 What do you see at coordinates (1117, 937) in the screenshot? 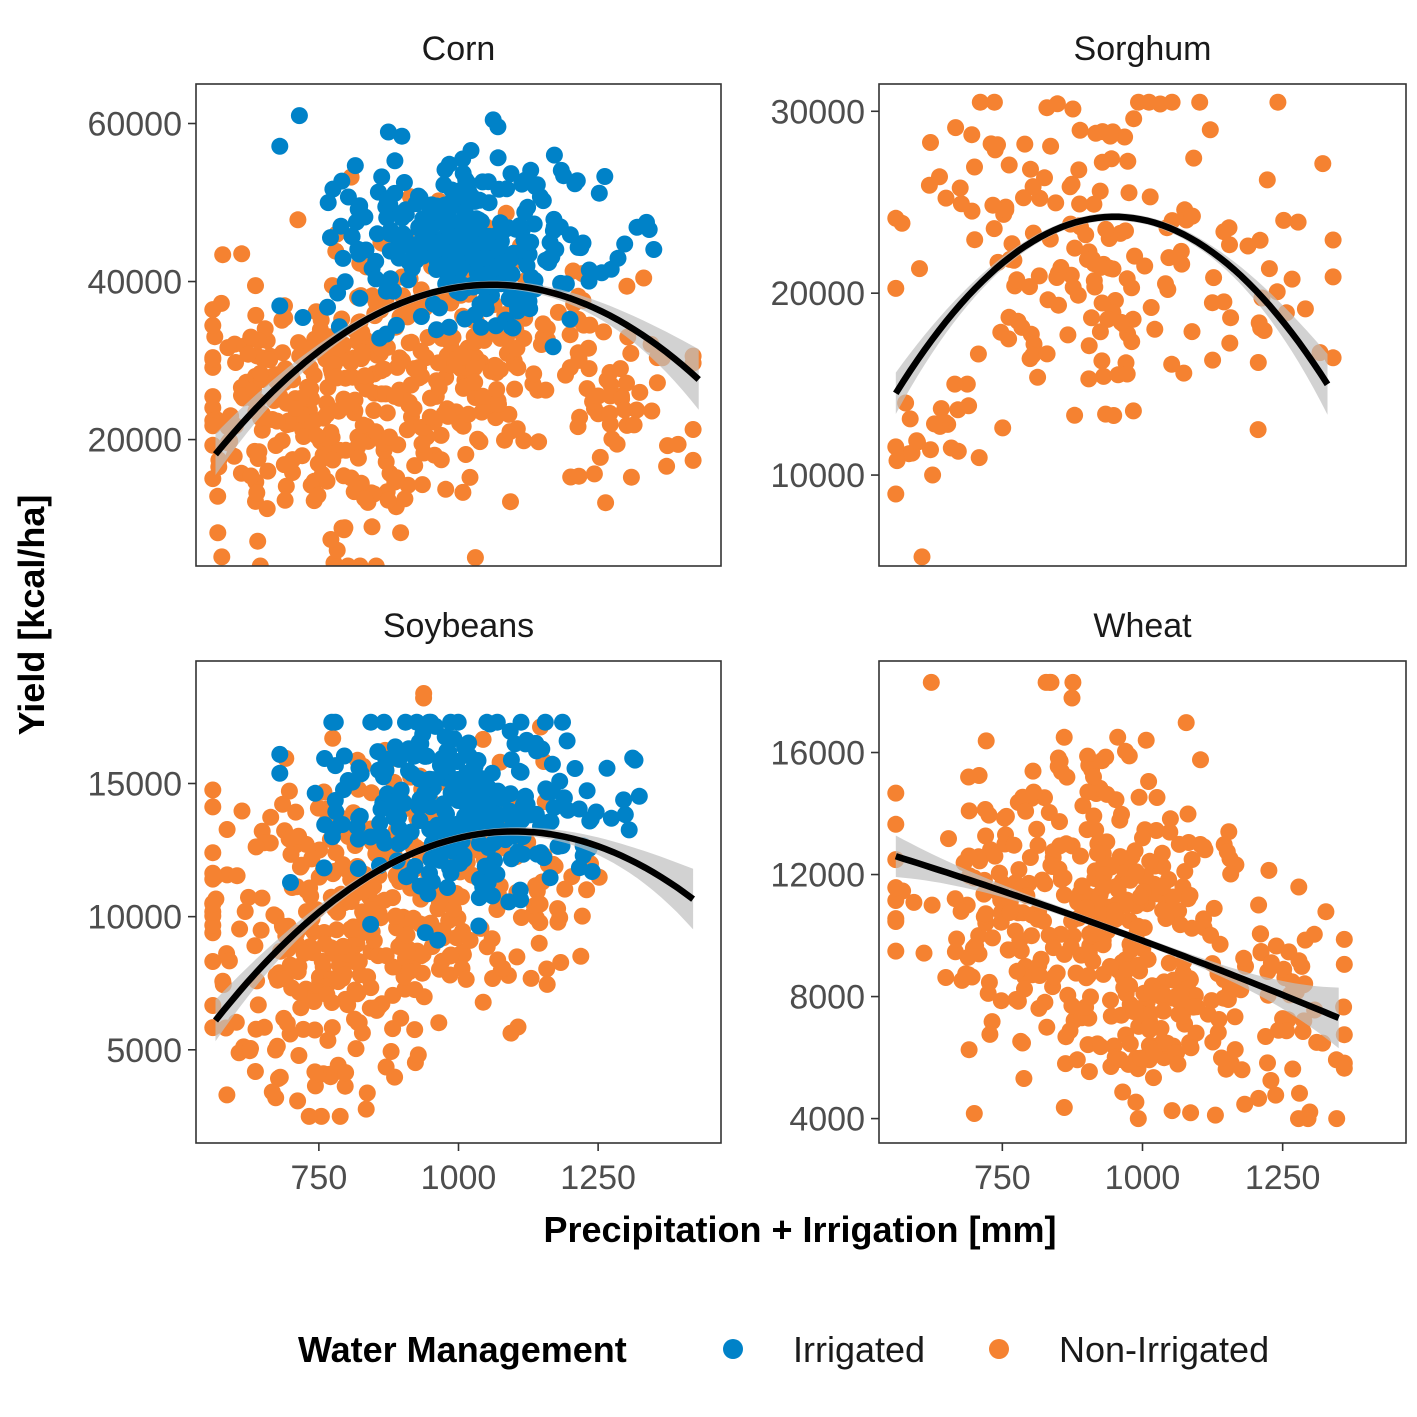
I see `fit-line-wheat` at bounding box center [1117, 937].